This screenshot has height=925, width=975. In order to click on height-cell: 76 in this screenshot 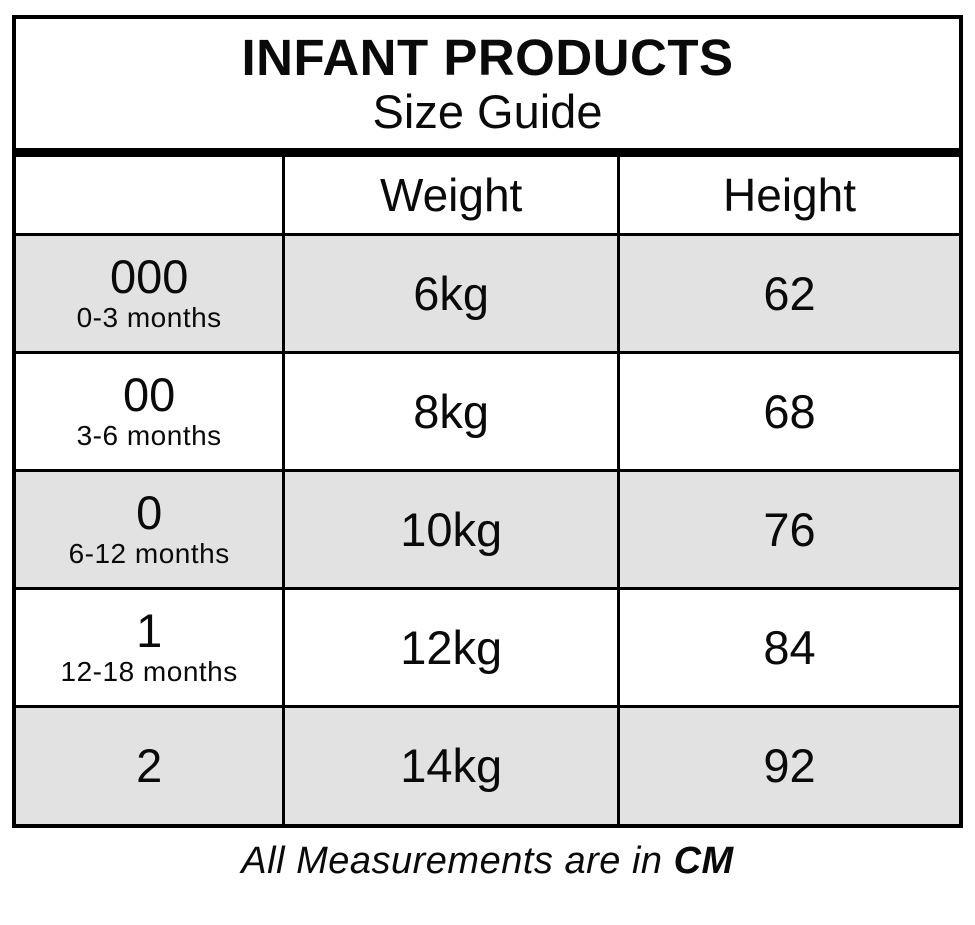, I will do `click(788, 529)`.